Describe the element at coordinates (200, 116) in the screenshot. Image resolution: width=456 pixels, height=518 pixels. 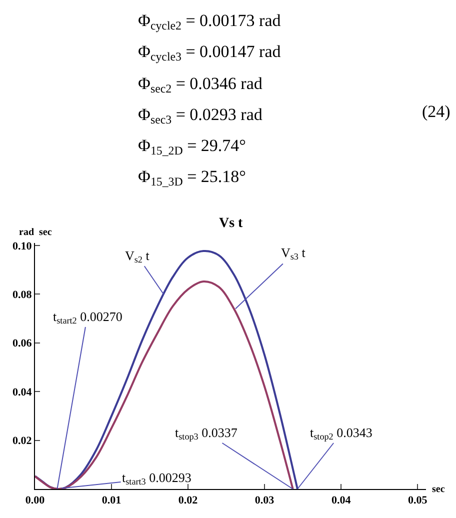
I see `text: Φ$_{sec3}$ = 0.0293 rad` at that location.